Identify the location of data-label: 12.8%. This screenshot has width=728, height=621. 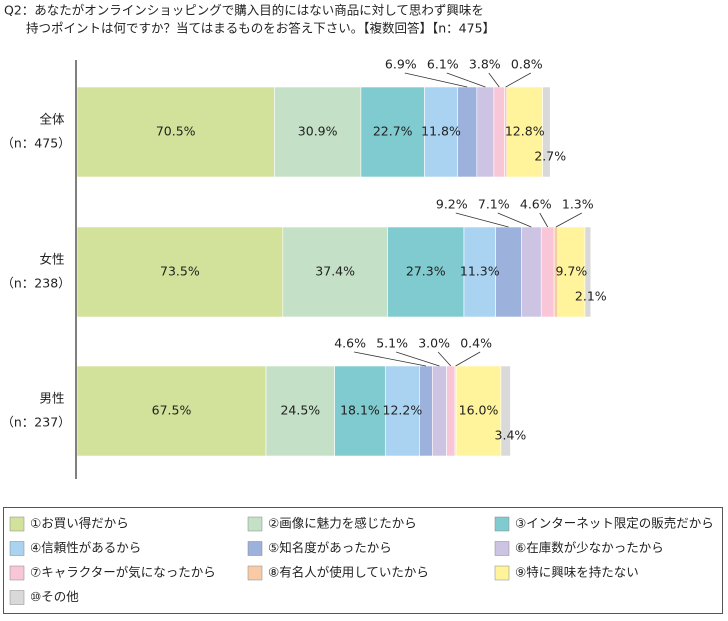
(525, 131).